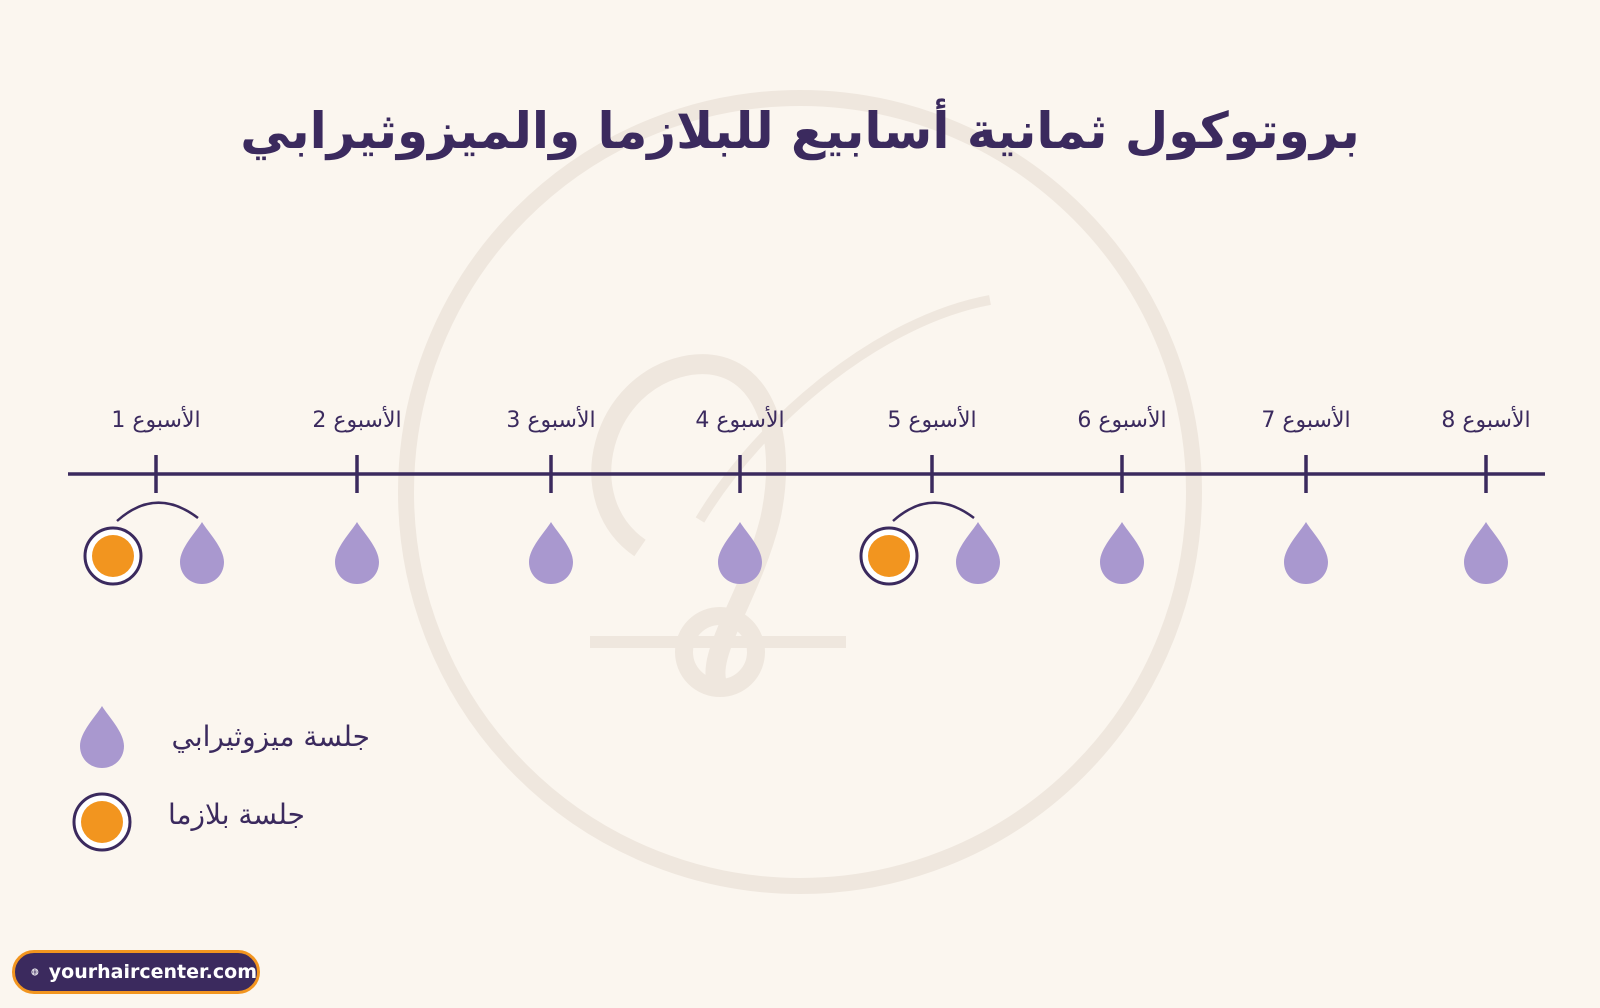  What do you see at coordinates (1486, 420) in the screenshot?
I see `week-label-8: الأسبوع 8` at bounding box center [1486, 420].